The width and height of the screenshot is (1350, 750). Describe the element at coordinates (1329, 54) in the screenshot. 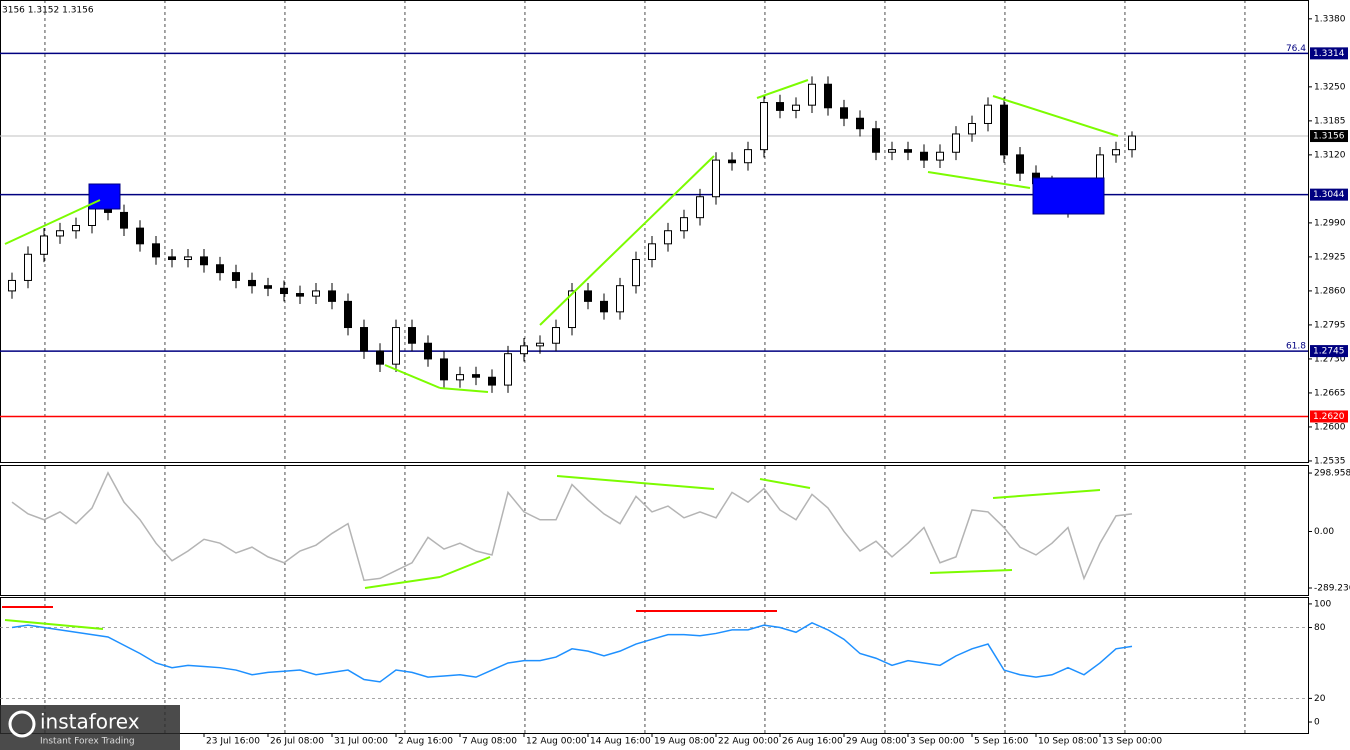

I see `level-label: 1.3314` at that location.